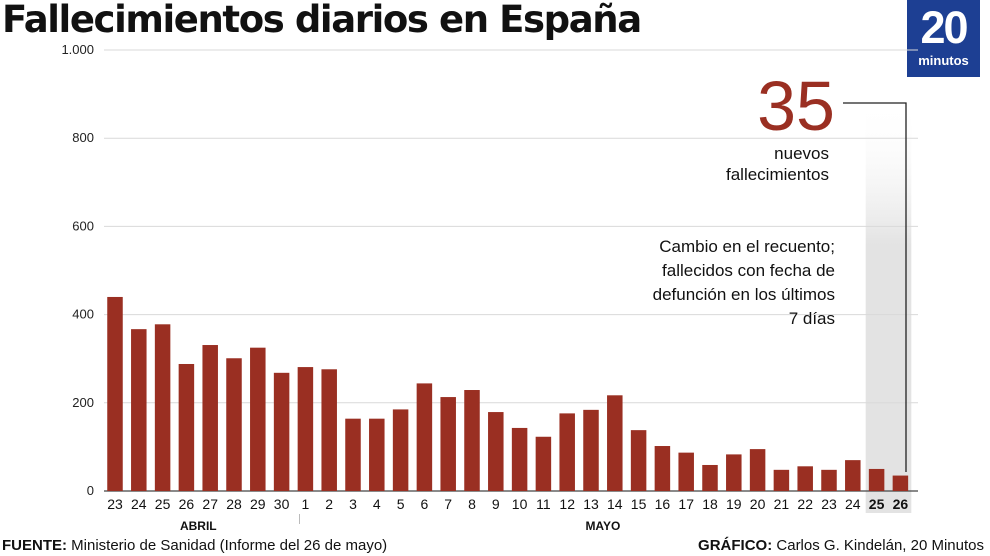 The width and height of the screenshot is (990, 556). What do you see at coordinates (777, 174) in the screenshot?
I see `highlight-text-line-2: fallecimientos` at bounding box center [777, 174].